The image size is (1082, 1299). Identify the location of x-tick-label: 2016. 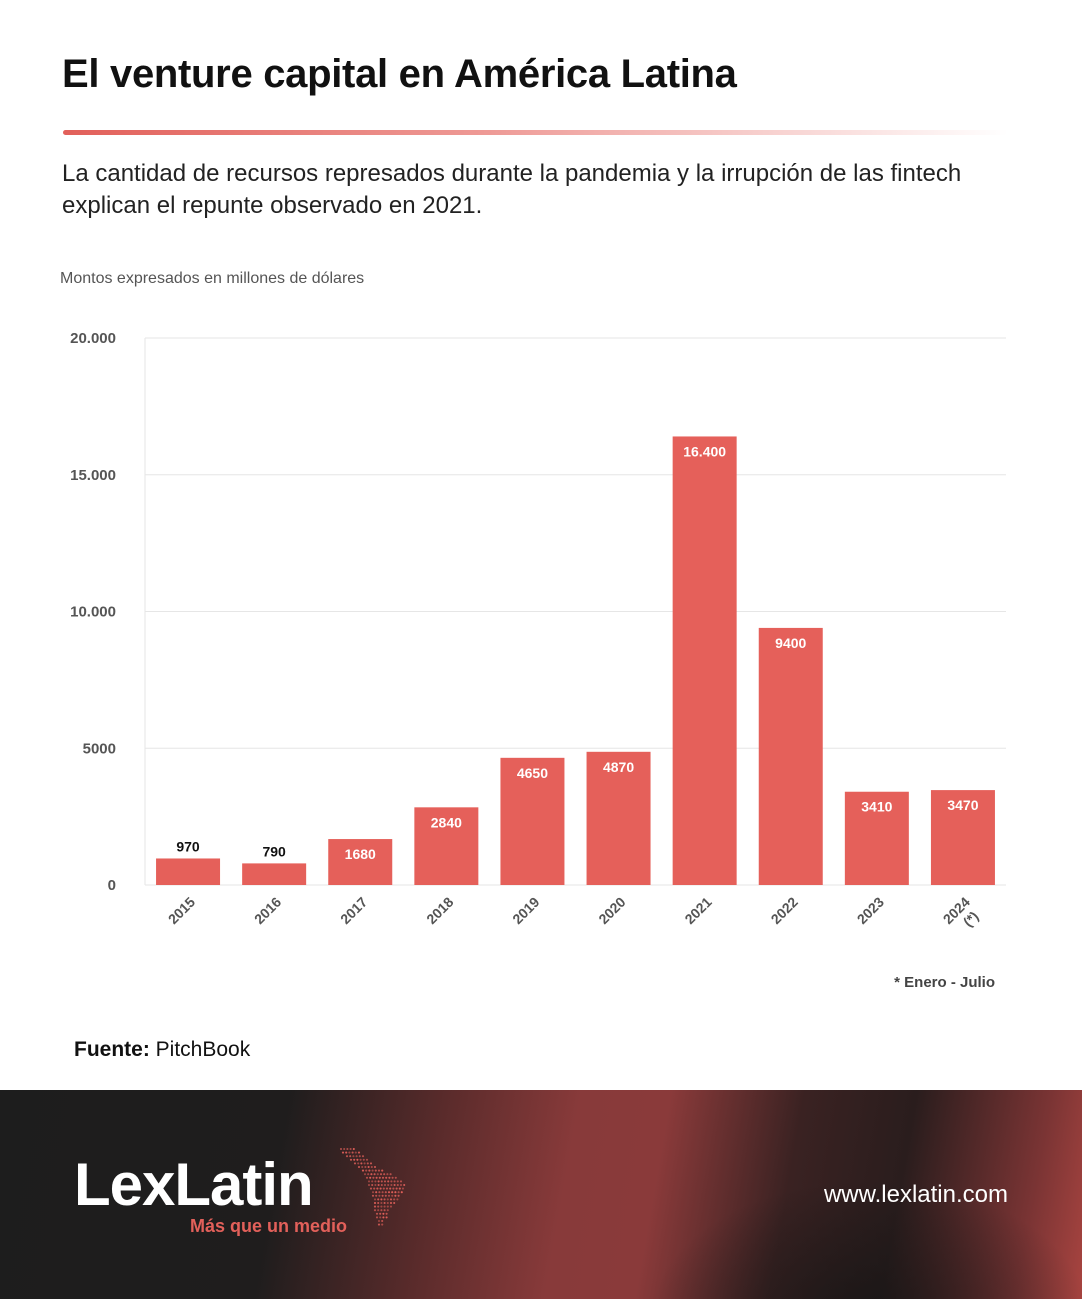
(267, 910).